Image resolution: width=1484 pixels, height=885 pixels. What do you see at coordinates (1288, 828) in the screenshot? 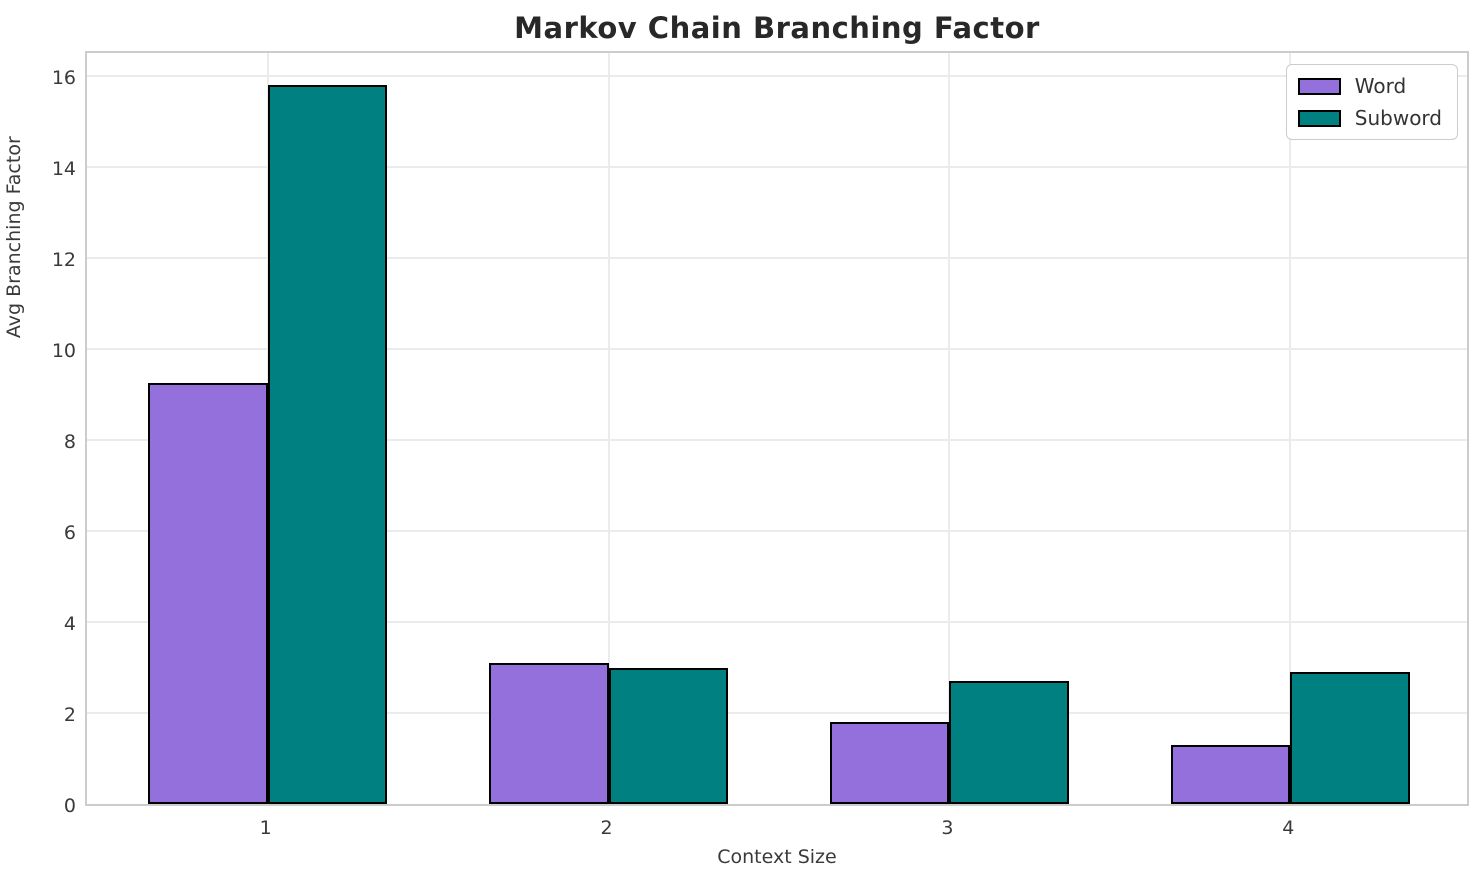
I see `x-tick-label-4: 4` at bounding box center [1288, 828].